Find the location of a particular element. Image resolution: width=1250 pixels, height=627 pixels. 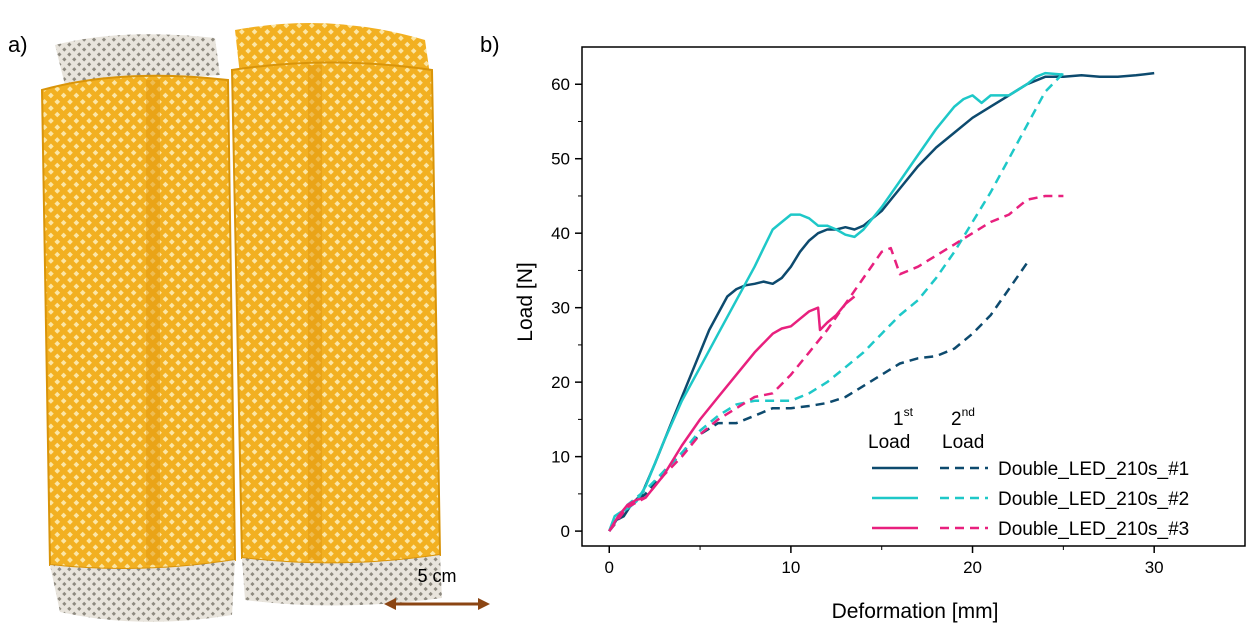

y-tick-label: 30 is located at coordinates (560, 308).